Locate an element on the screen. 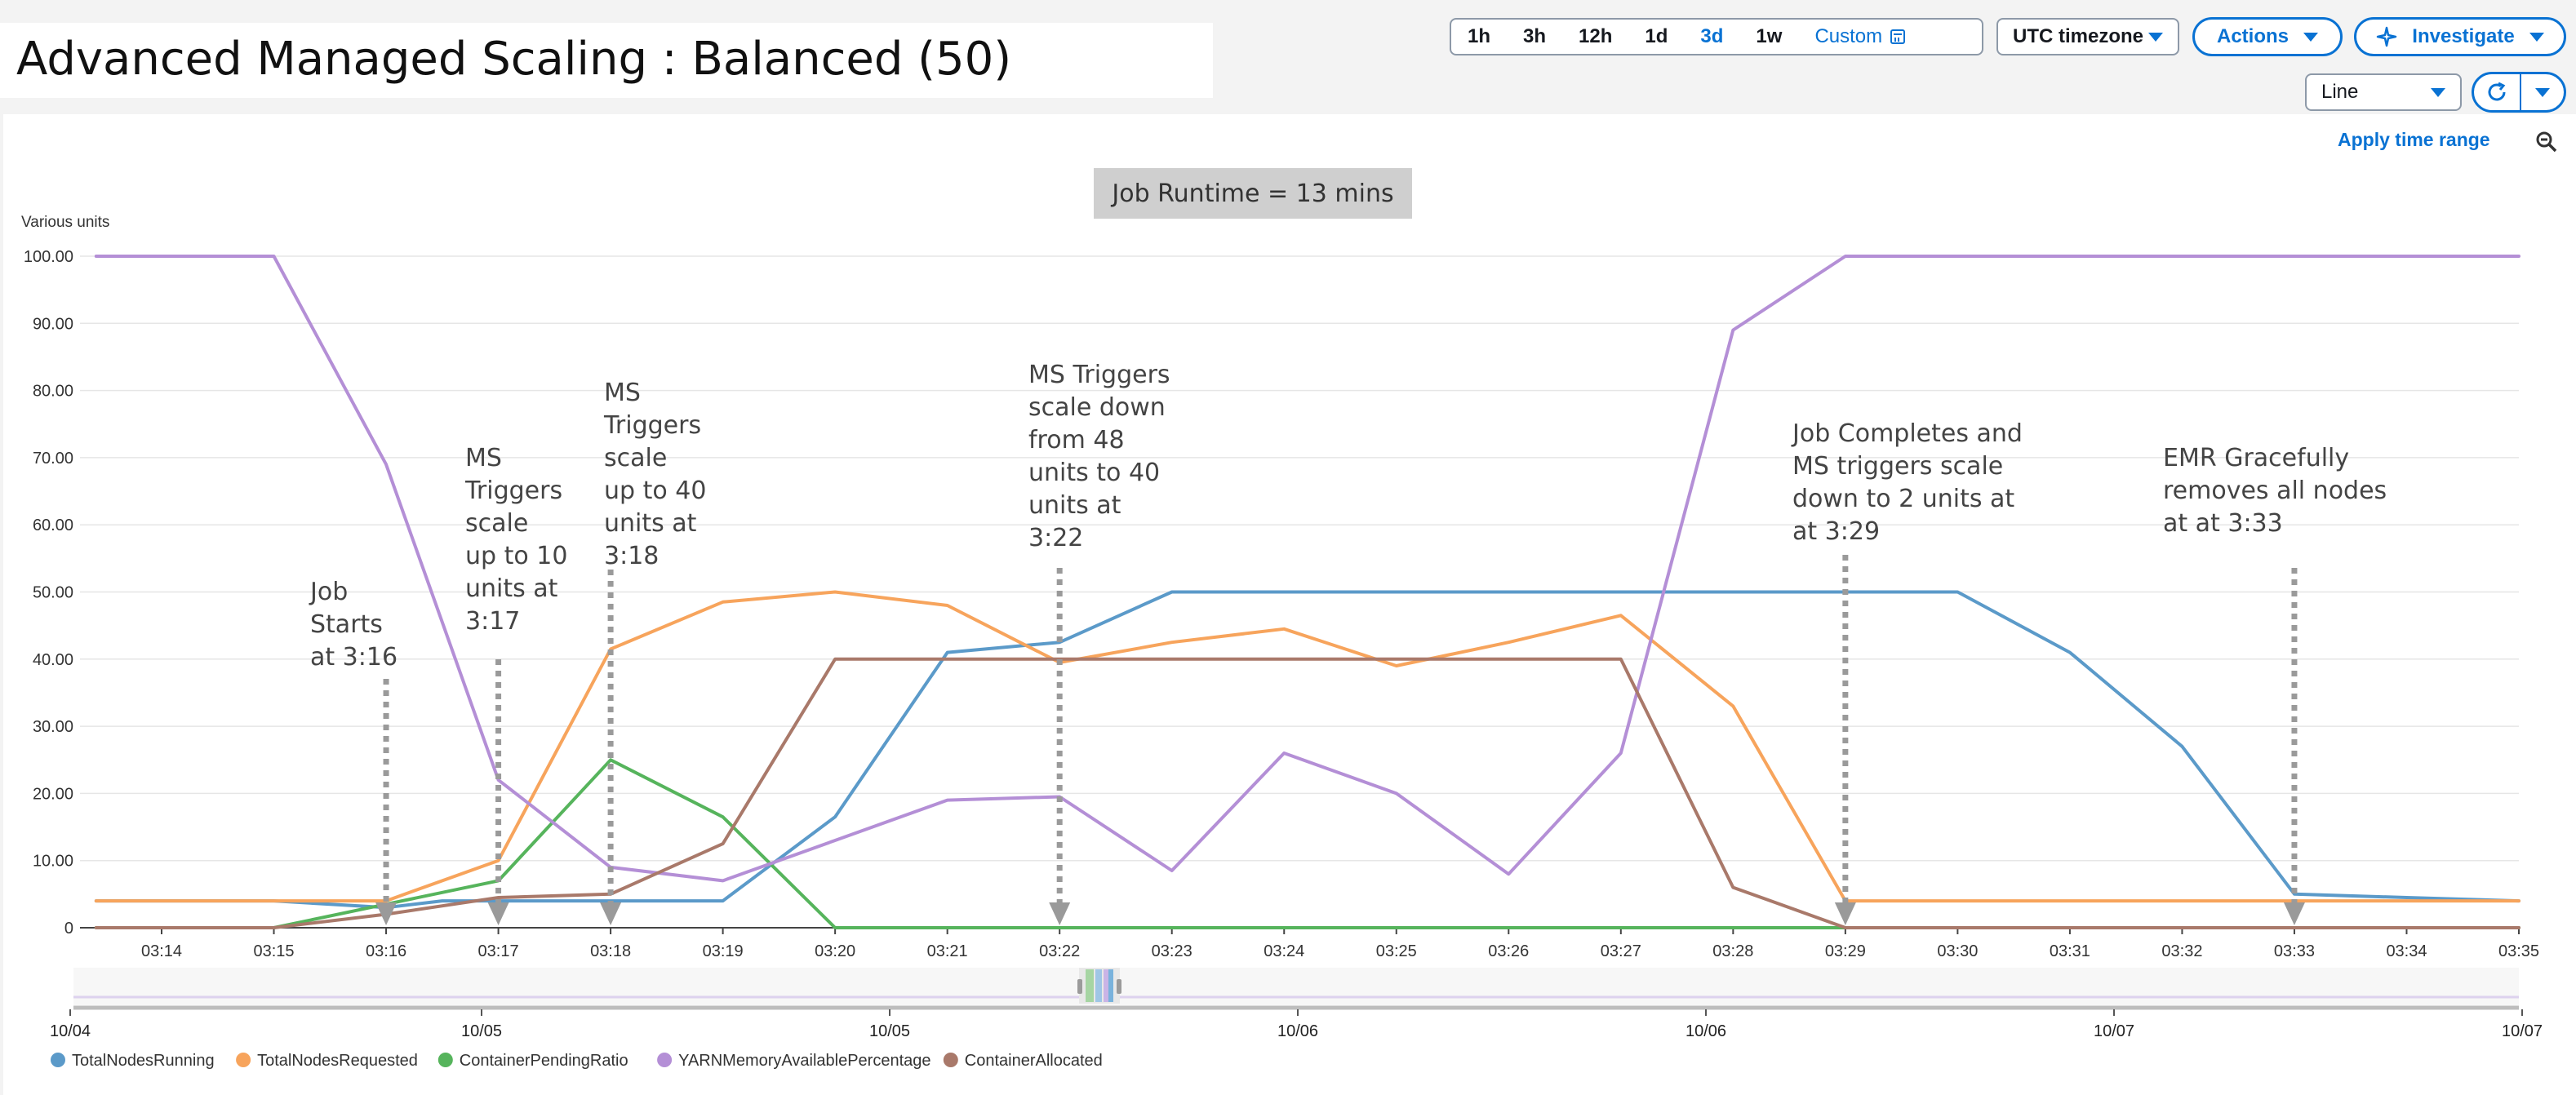 The height and width of the screenshot is (1095, 2576). annotation-line: at 3:16 is located at coordinates (354, 657).